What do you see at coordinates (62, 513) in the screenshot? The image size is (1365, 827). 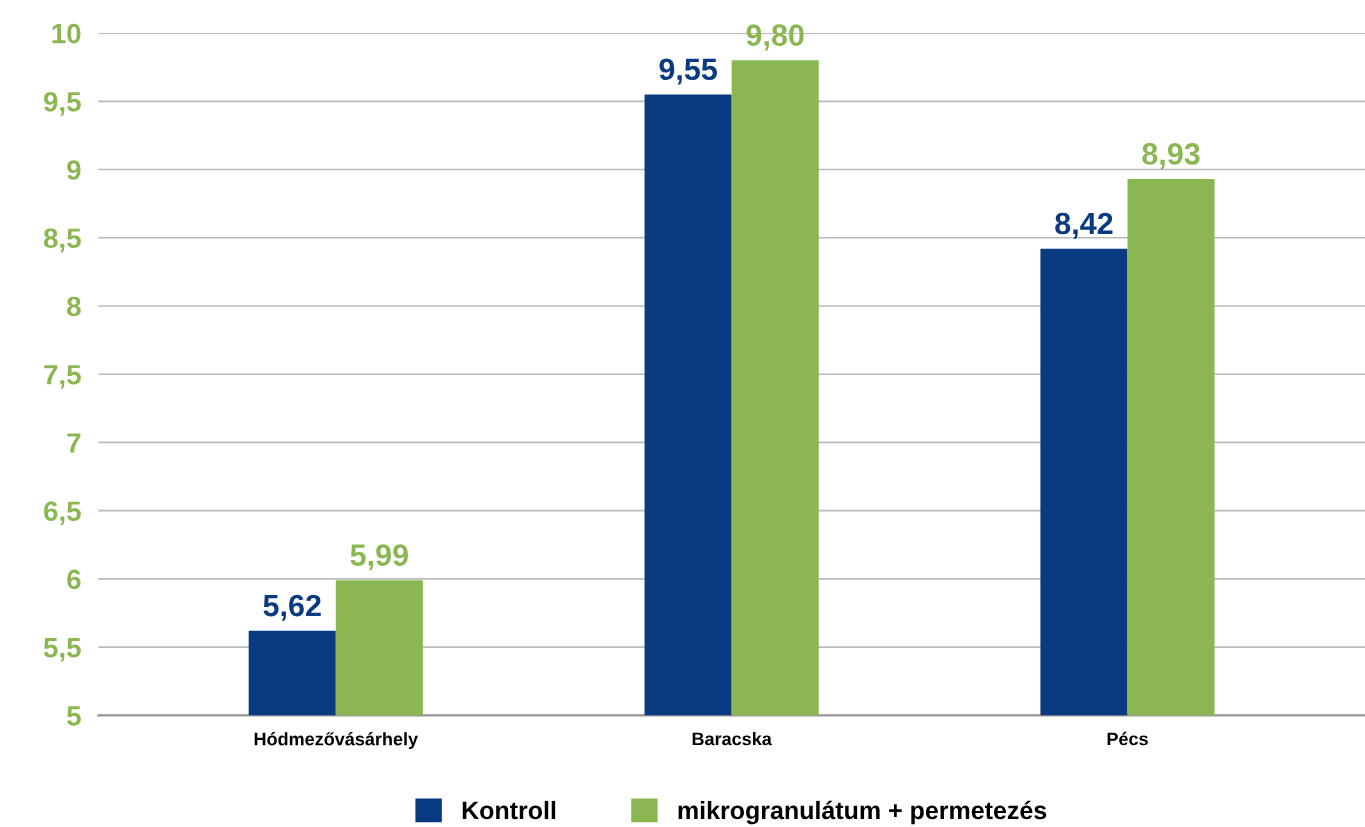 I see `y-tick-label: 6,5` at bounding box center [62, 513].